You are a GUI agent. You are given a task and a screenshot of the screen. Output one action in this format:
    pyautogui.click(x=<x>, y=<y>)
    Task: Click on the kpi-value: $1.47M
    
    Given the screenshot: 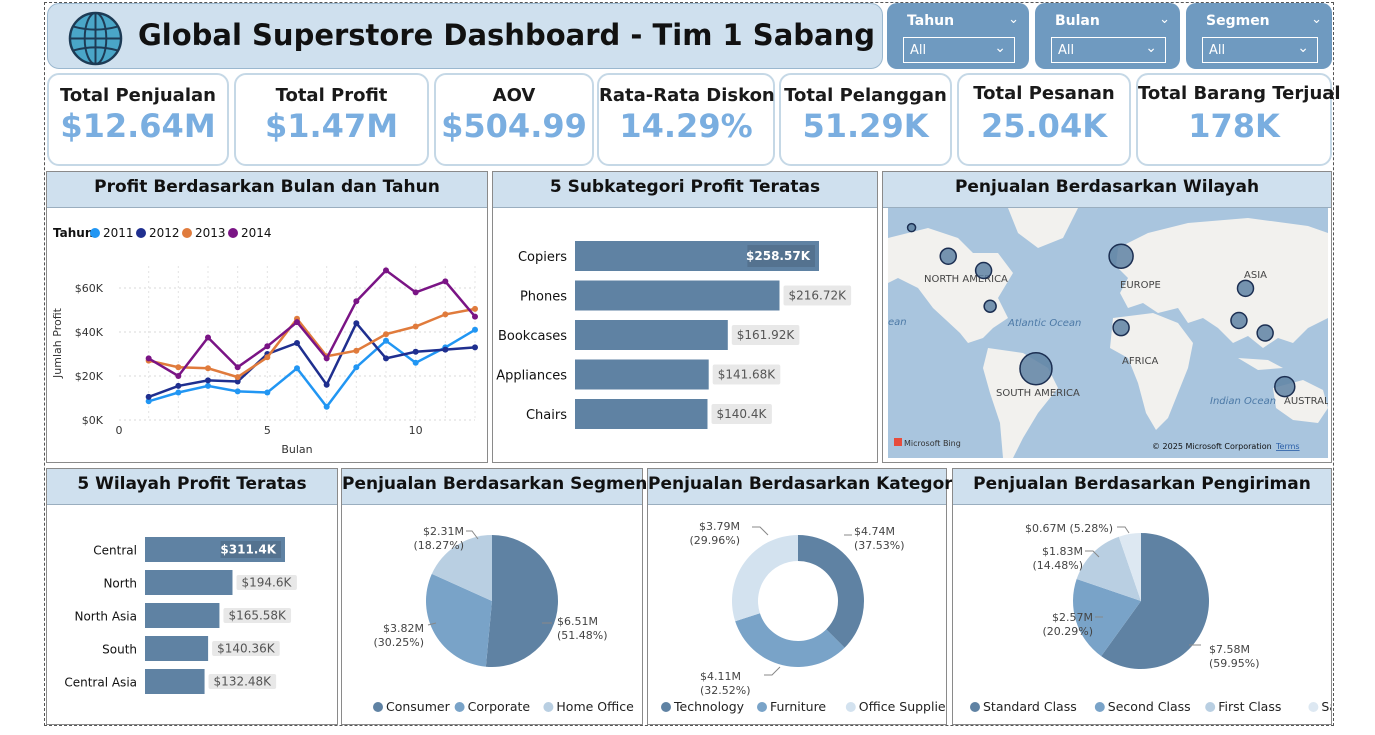 What is the action you would take?
    pyautogui.click(x=331, y=126)
    